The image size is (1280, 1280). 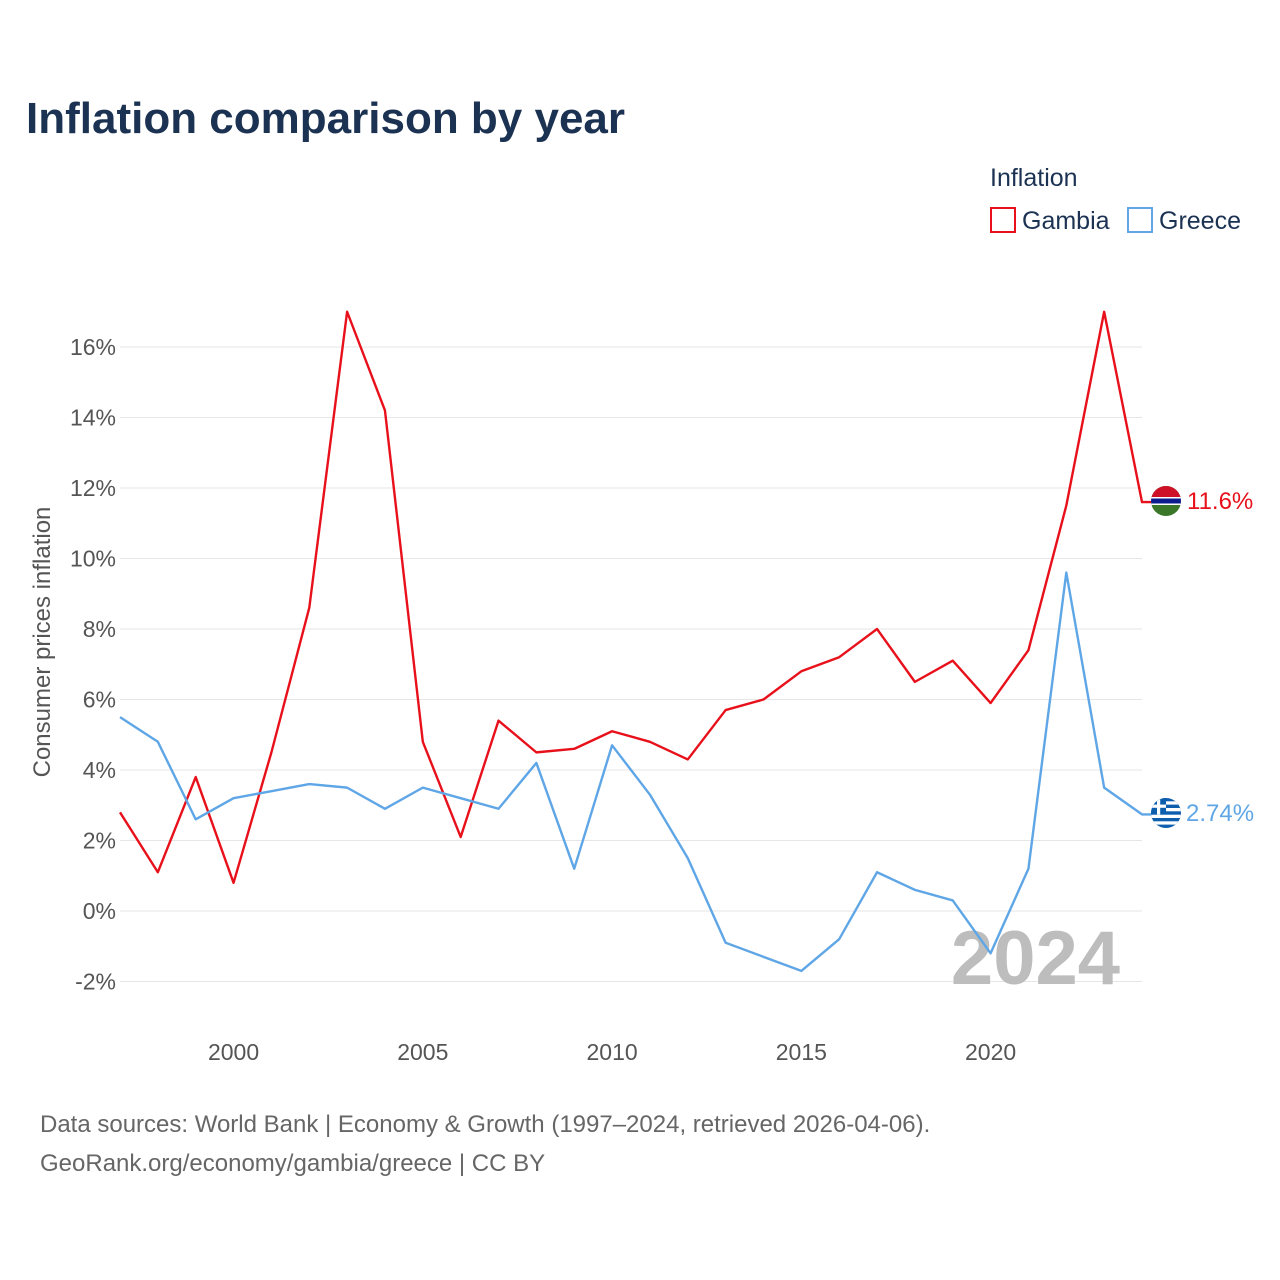 What do you see at coordinates (1140, 220) in the screenshot?
I see `legend-swatch-greece` at bounding box center [1140, 220].